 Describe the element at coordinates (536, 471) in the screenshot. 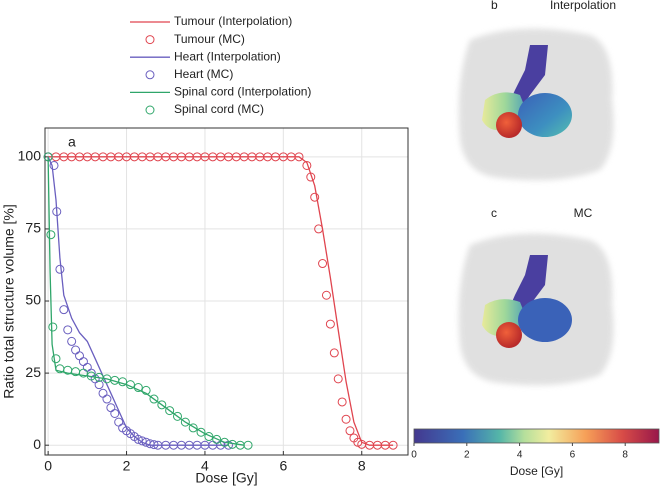

I see `colorbar-label: Dose [Gy]` at that location.